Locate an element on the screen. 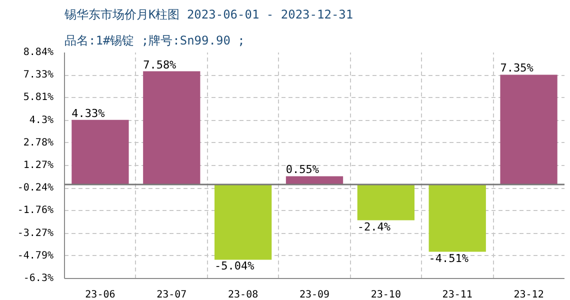 Image resolution: width=570 pixels, height=300 pixels. y-tick-label: -6.3% is located at coordinates (38, 278).